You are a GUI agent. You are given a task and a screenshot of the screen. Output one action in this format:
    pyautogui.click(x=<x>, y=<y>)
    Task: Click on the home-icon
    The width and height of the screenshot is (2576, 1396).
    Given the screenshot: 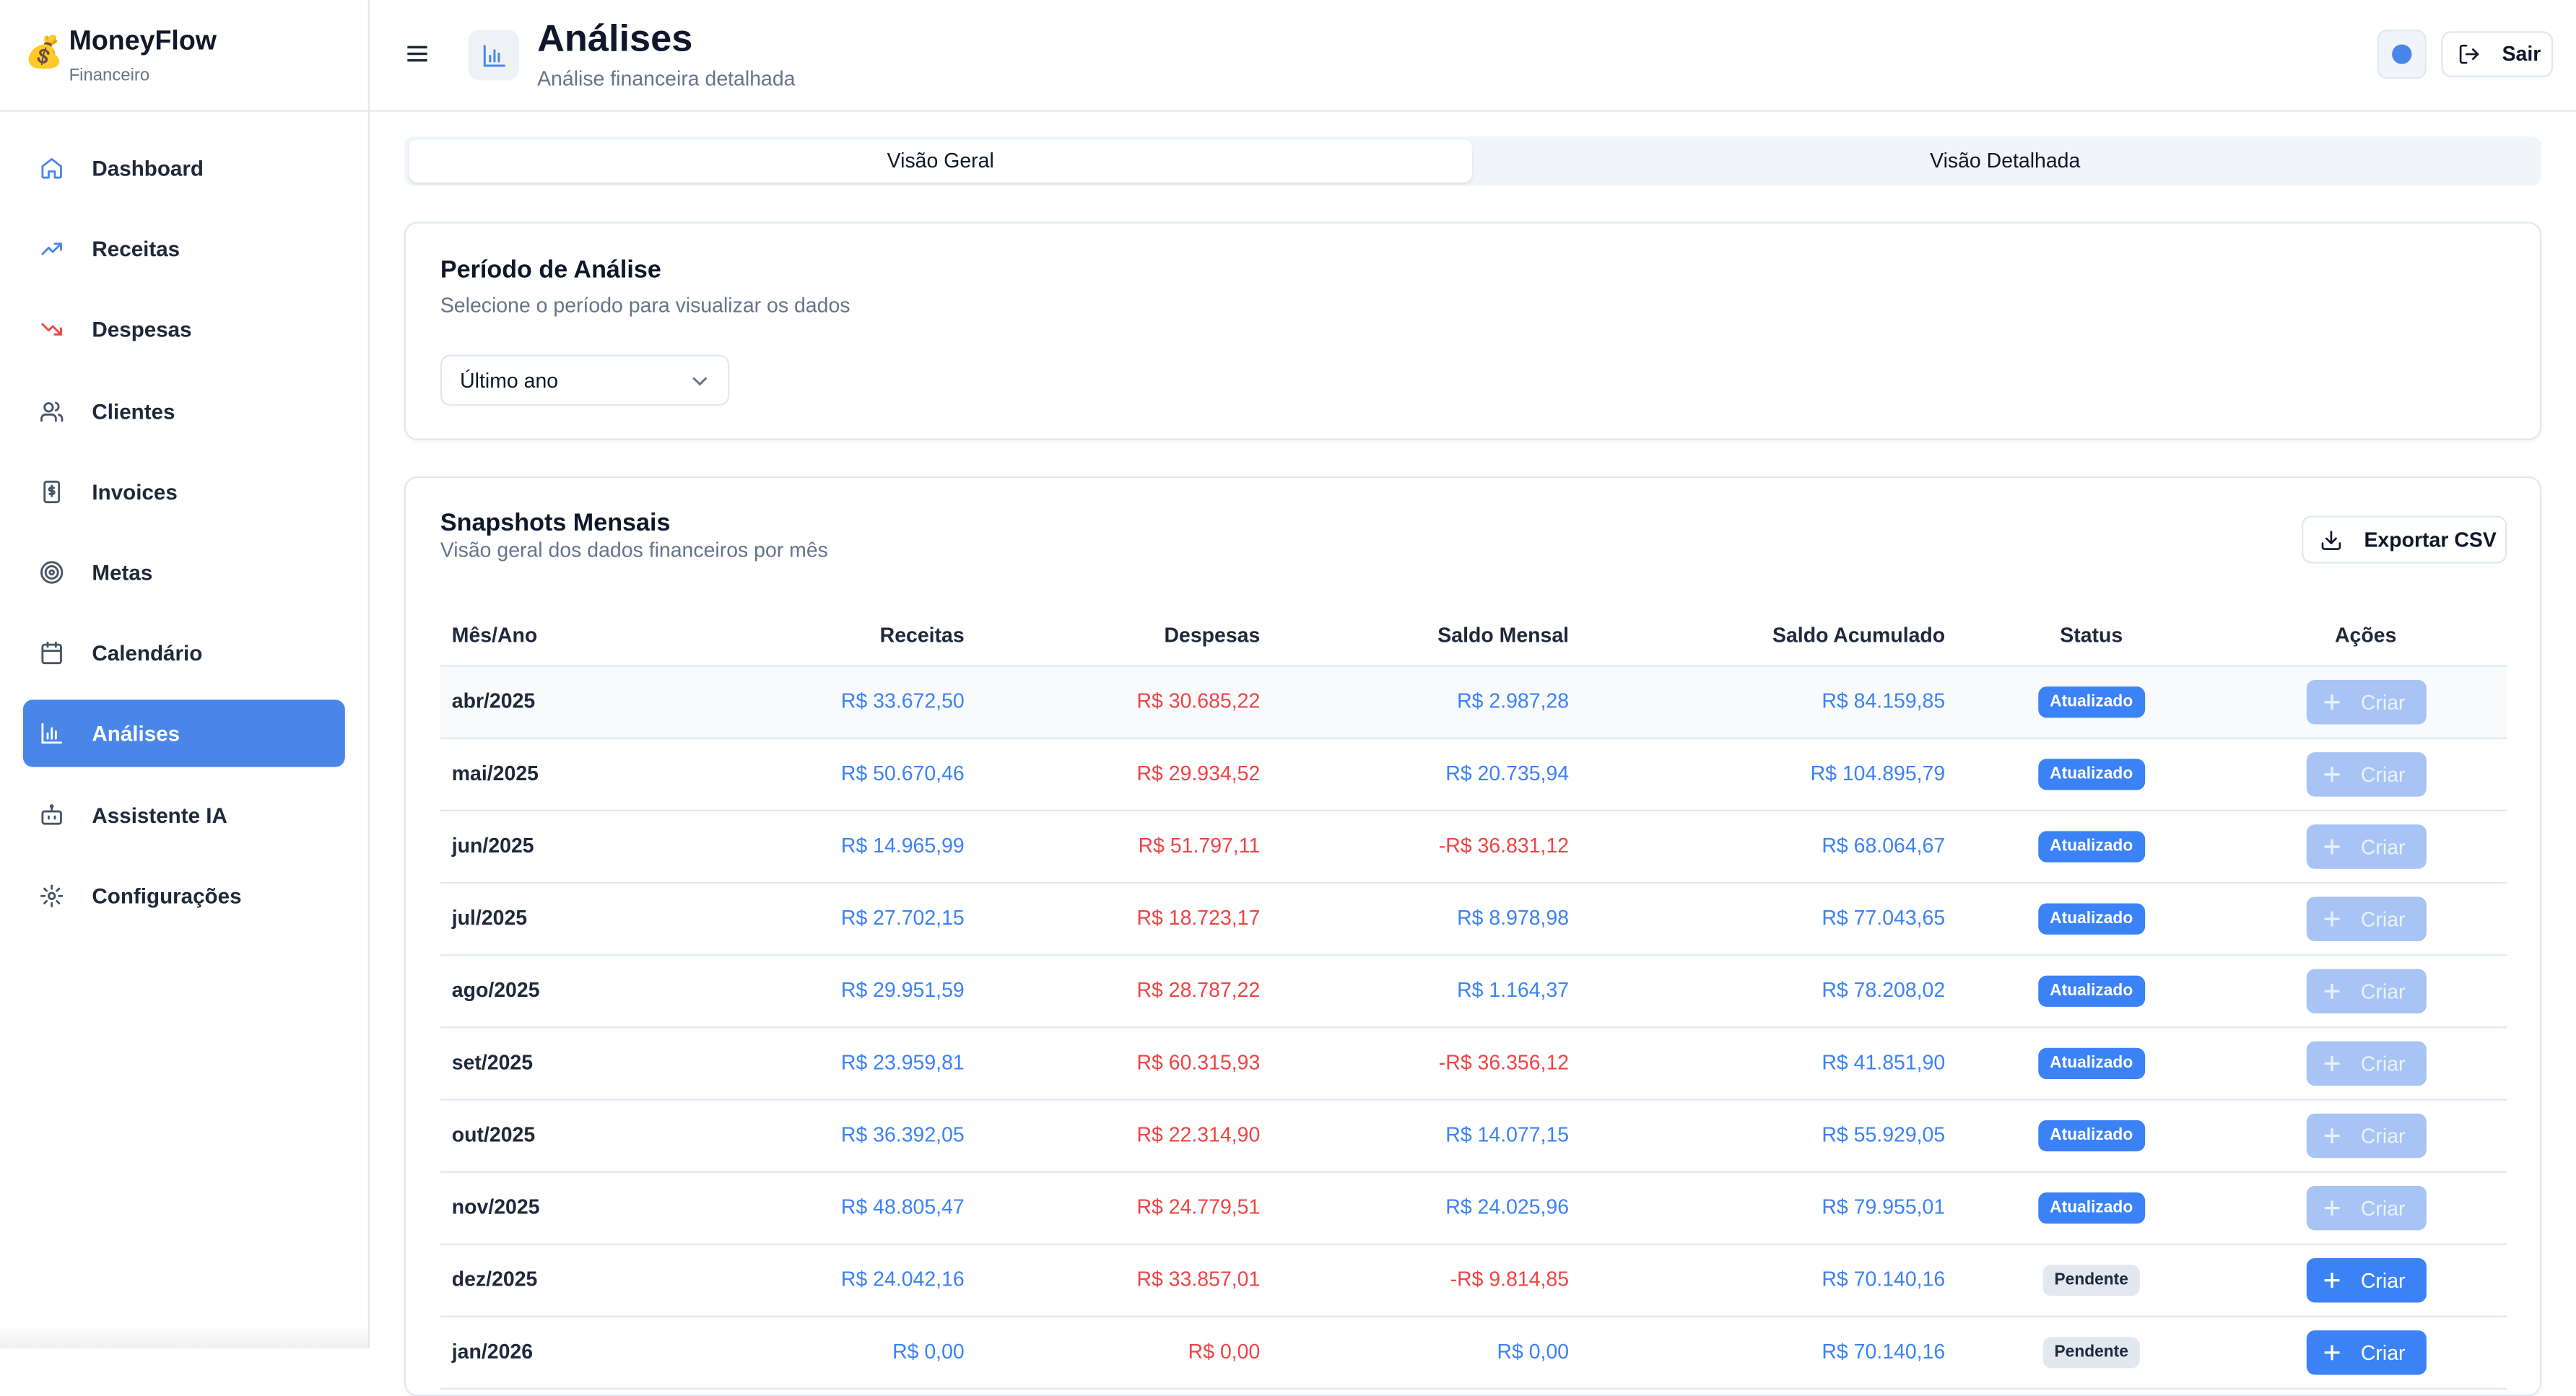 What is the action you would take?
    pyautogui.click(x=51, y=168)
    